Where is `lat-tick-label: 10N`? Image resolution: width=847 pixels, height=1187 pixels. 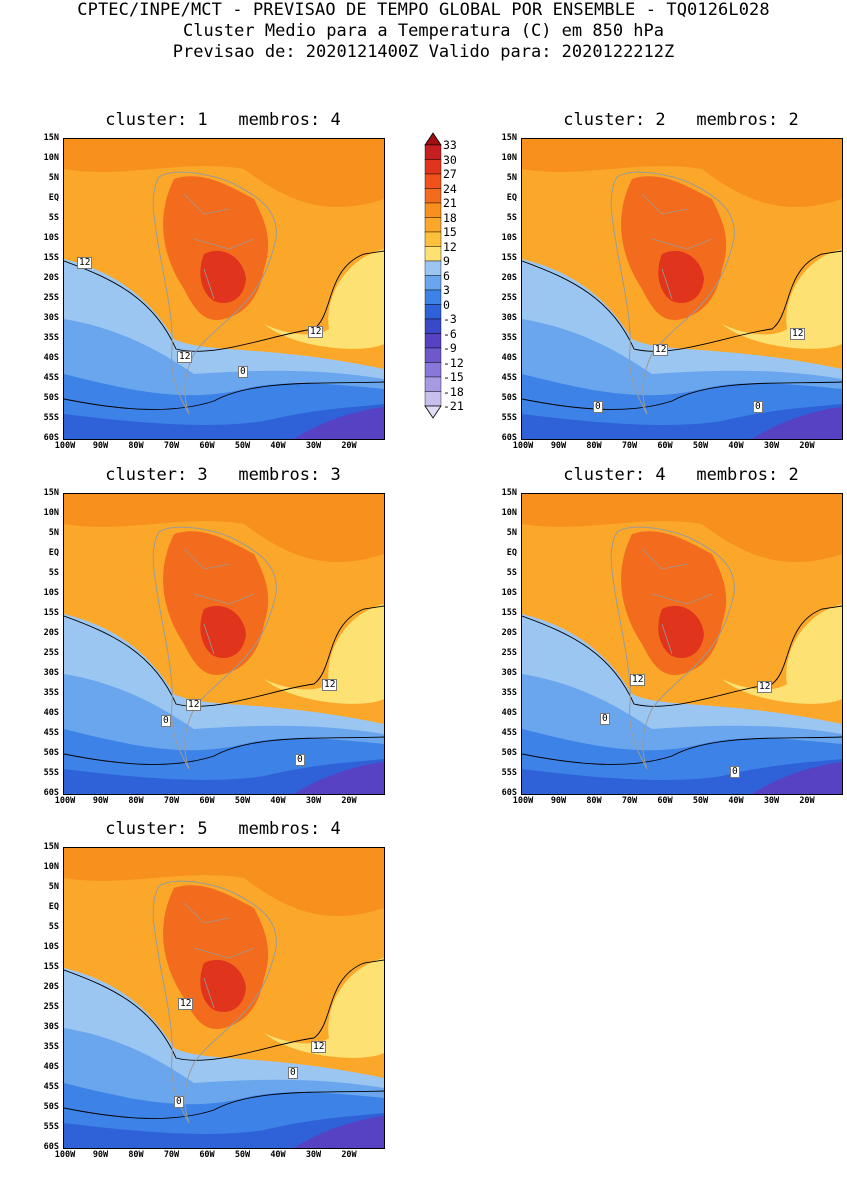 lat-tick-label: 10N is located at coordinates (51, 513).